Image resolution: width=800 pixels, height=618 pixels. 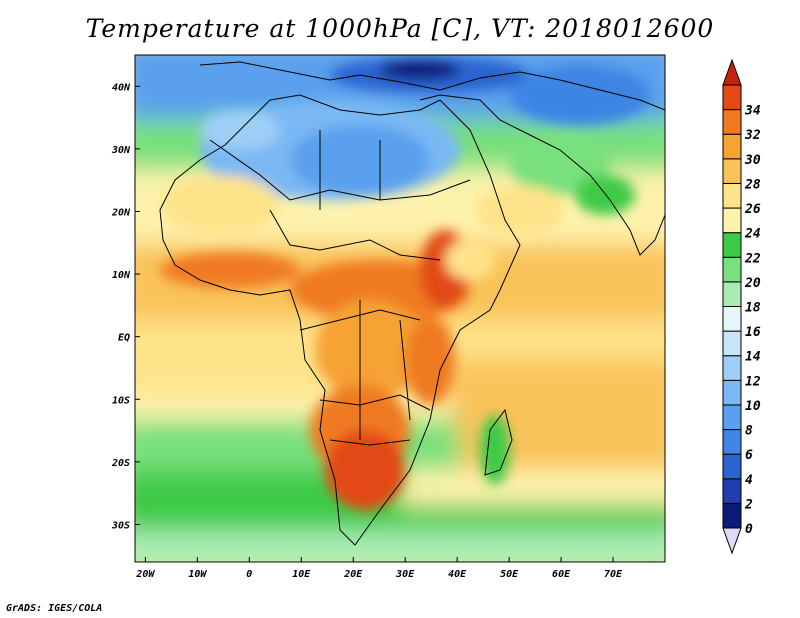 What do you see at coordinates (752, 283) in the screenshot?
I see `colorbar-label: 20` at bounding box center [752, 283].